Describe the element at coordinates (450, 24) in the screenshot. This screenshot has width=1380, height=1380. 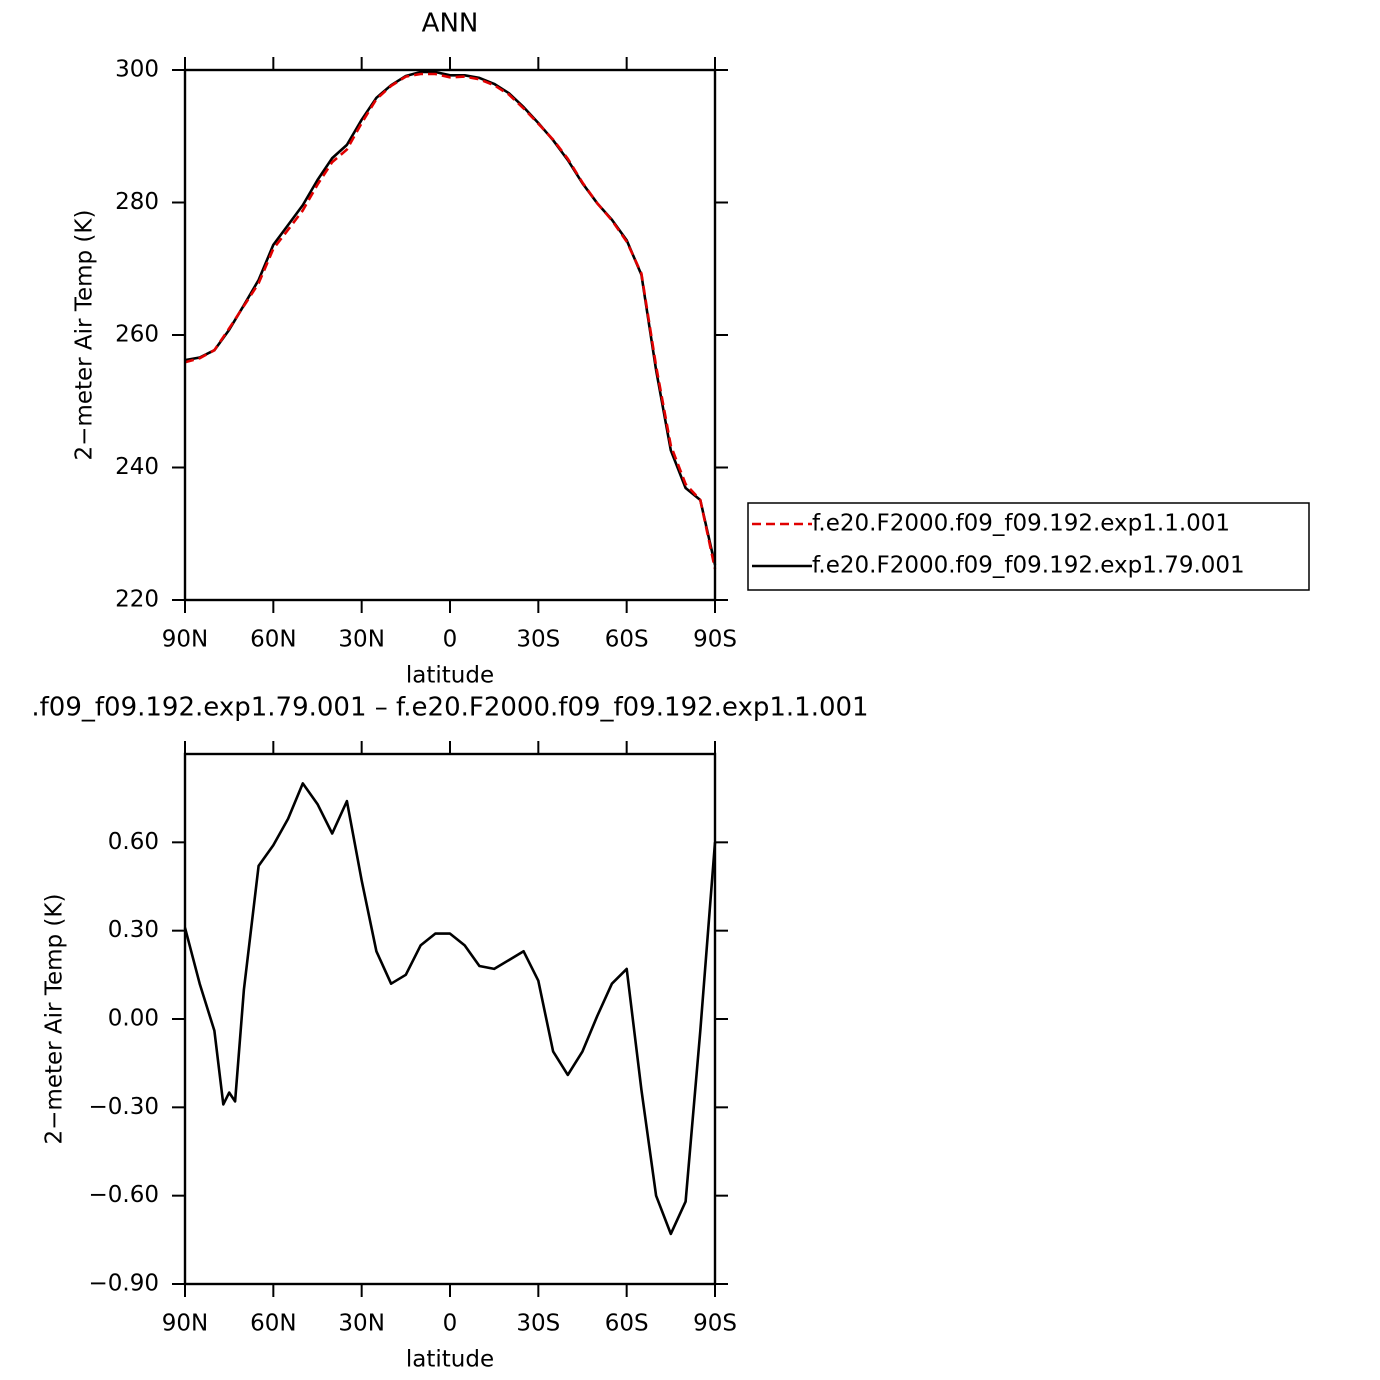
I see `chart-title: ANN` at that location.